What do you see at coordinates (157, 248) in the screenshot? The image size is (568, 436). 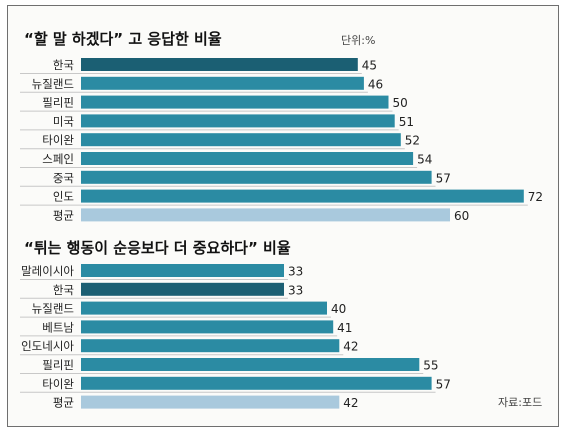 I see `chart-title-standing-out: “튀는 행동이 순응보다 더 중요하다” 비율` at bounding box center [157, 248].